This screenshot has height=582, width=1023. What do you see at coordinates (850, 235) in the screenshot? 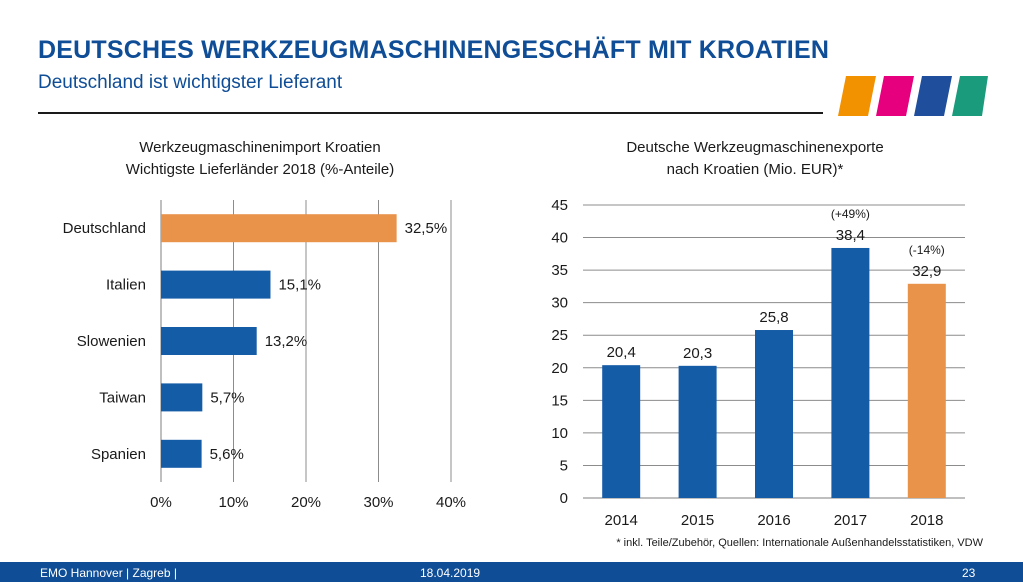
I see `data-label: 38,4` at bounding box center [850, 235].